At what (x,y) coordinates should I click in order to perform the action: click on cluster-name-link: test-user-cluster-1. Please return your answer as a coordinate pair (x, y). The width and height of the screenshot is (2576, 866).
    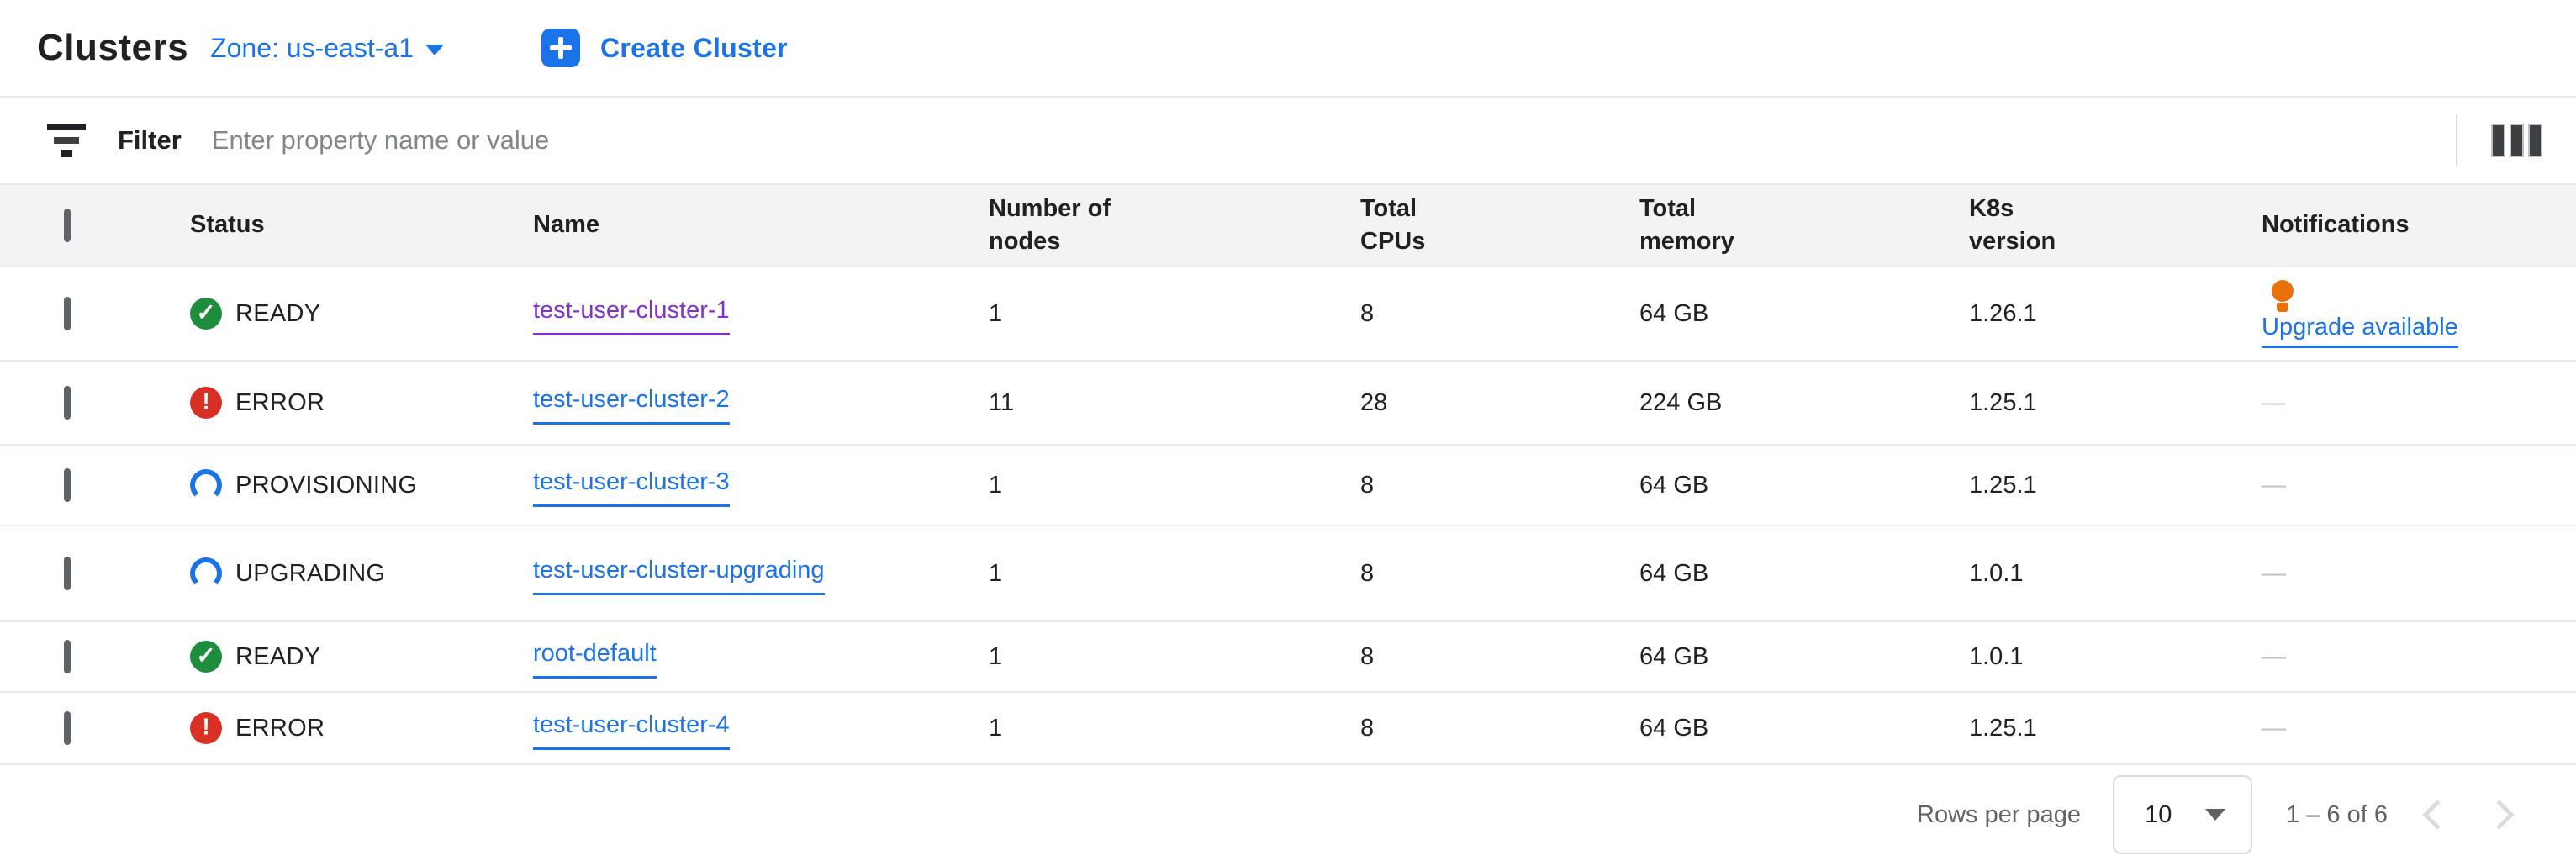
    Looking at the image, I should click on (632, 313).